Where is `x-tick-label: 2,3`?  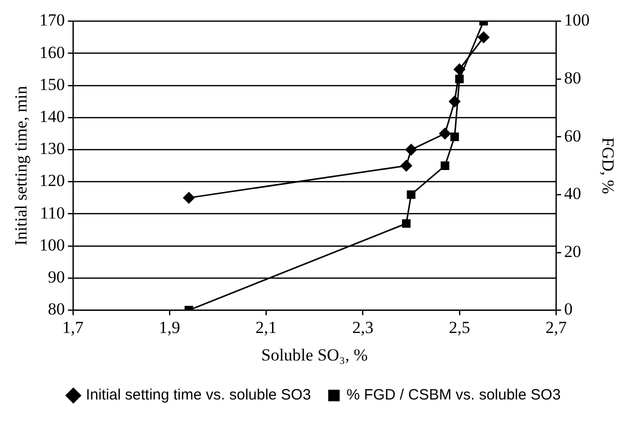
x-tick-label: 2,3 is located at coordinates (363, 327).